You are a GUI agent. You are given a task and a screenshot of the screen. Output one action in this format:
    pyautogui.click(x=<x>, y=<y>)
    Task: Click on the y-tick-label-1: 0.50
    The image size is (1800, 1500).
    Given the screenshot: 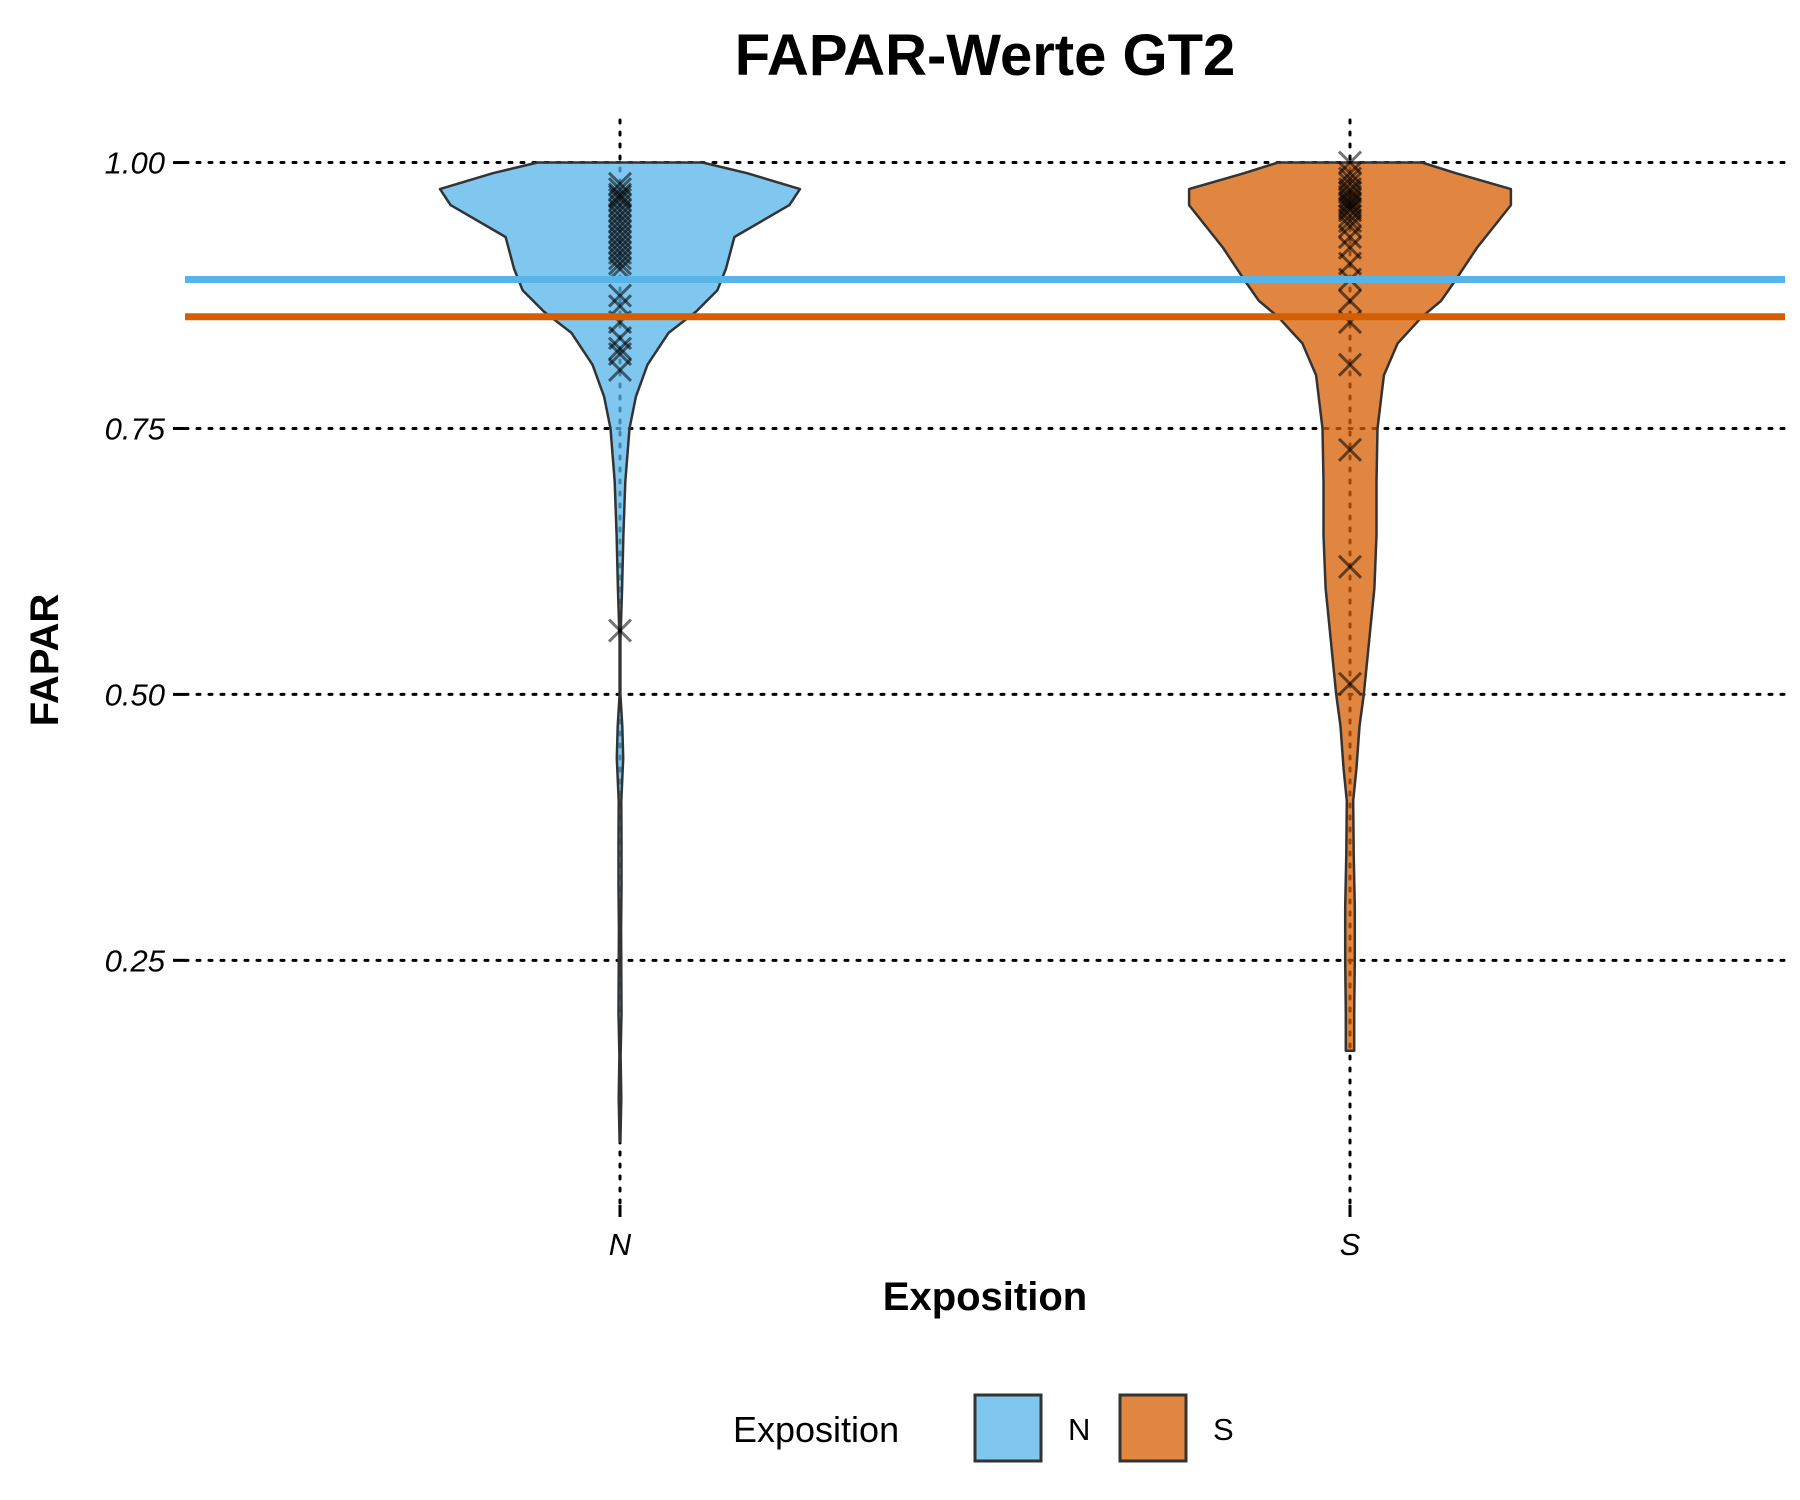 What is the action you would take?
    pyautogui.click(x=135, y=694)
    